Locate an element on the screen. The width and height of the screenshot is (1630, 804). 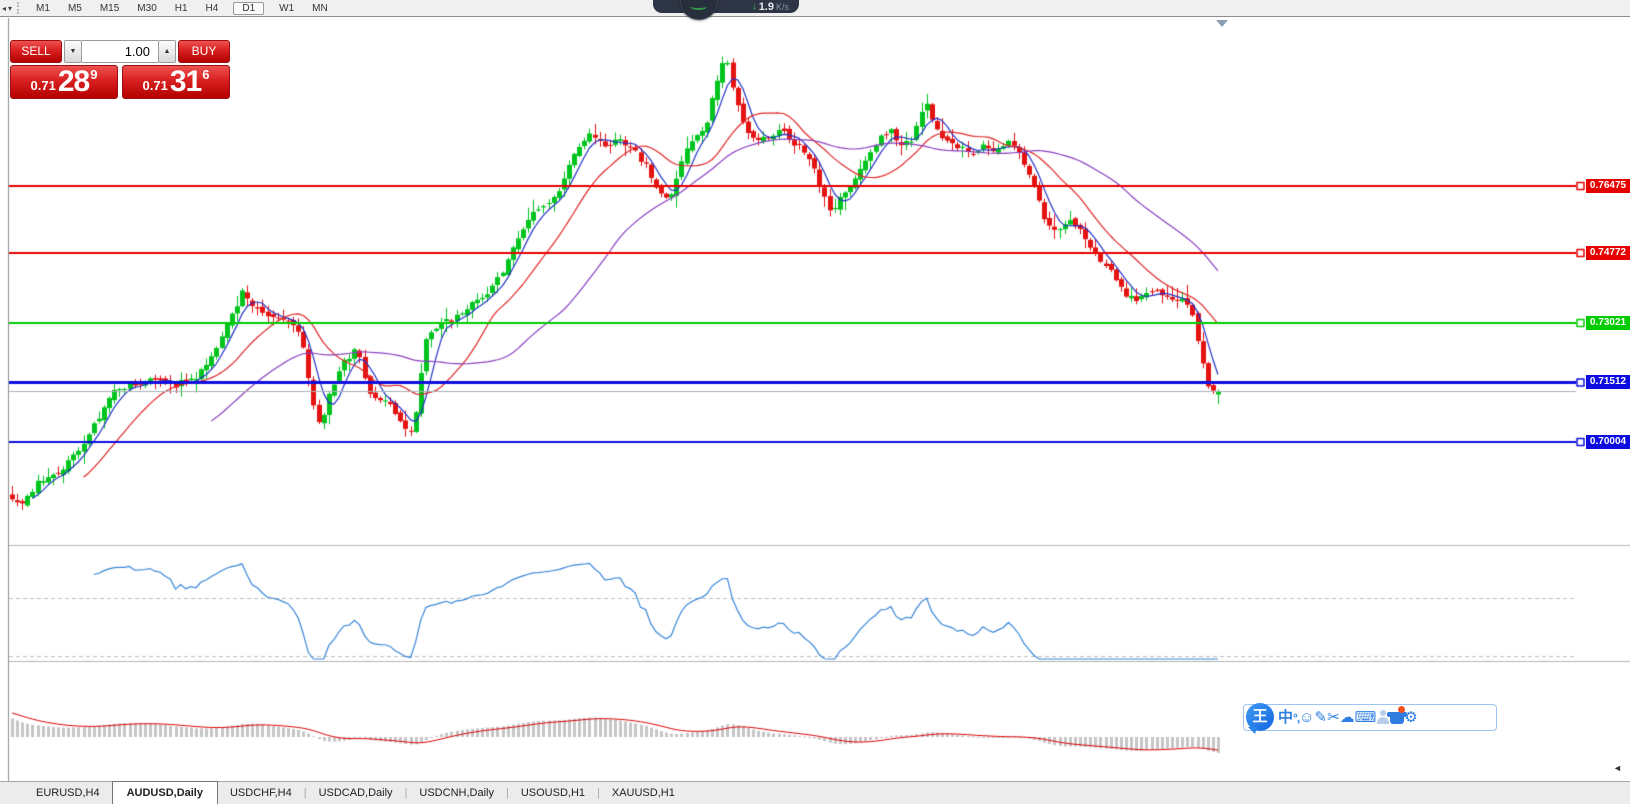
timeframe-button-M1: M1 is located at coordinates (43, 8).